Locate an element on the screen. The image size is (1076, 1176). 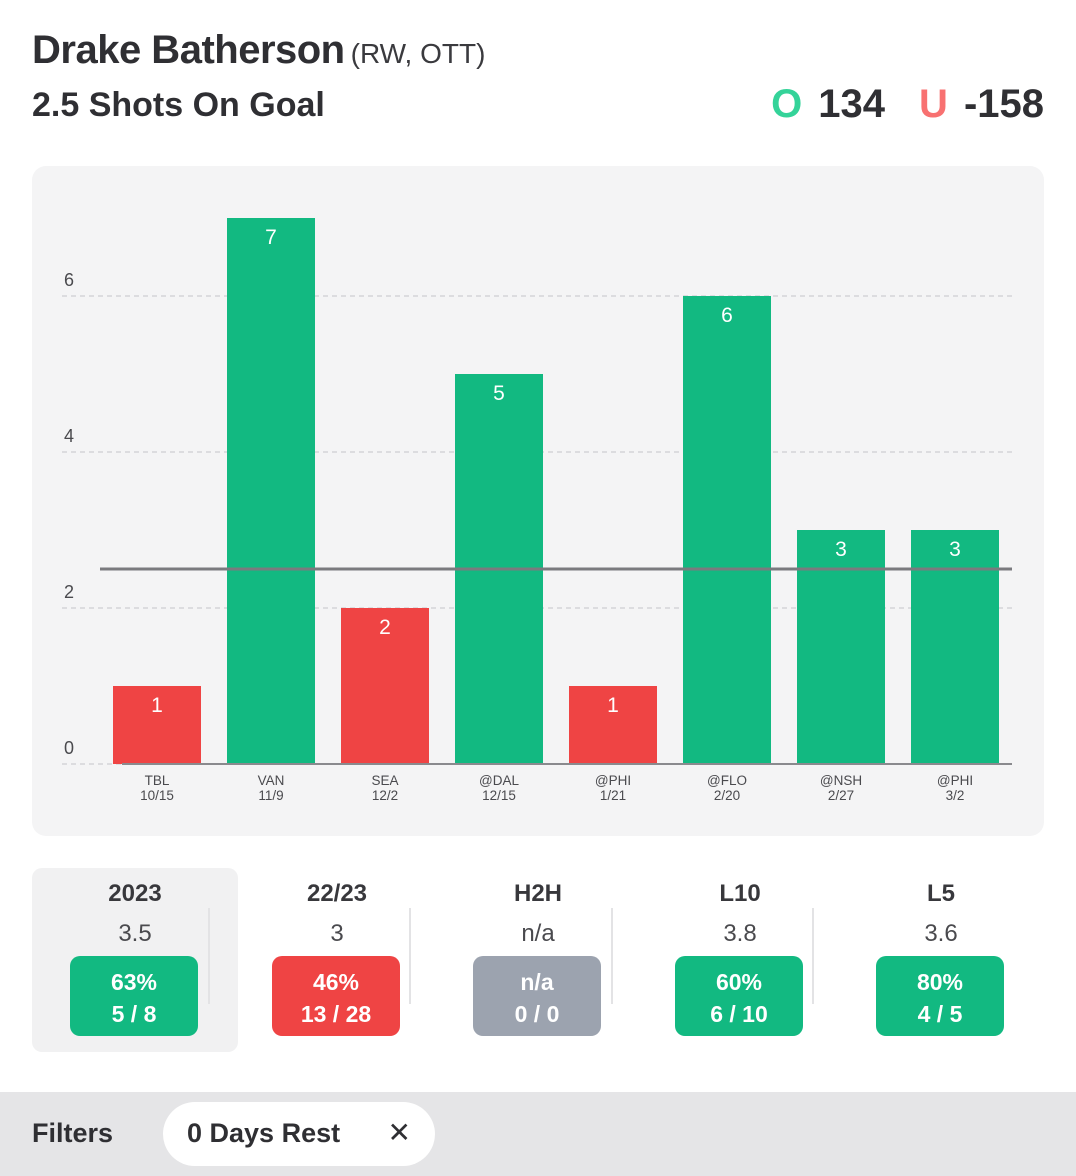
filter-chip-days-rest: 0 Days Rest ✕ is located at coordinates (299, 1134).